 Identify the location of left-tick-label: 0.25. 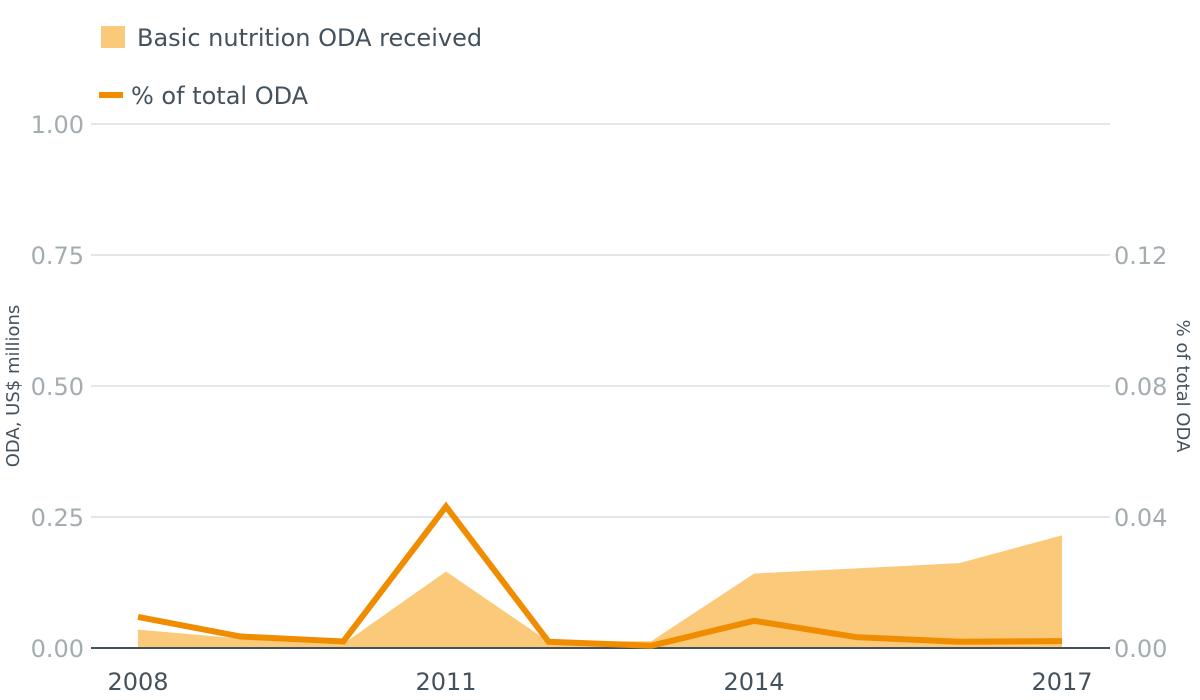
(57, 518).